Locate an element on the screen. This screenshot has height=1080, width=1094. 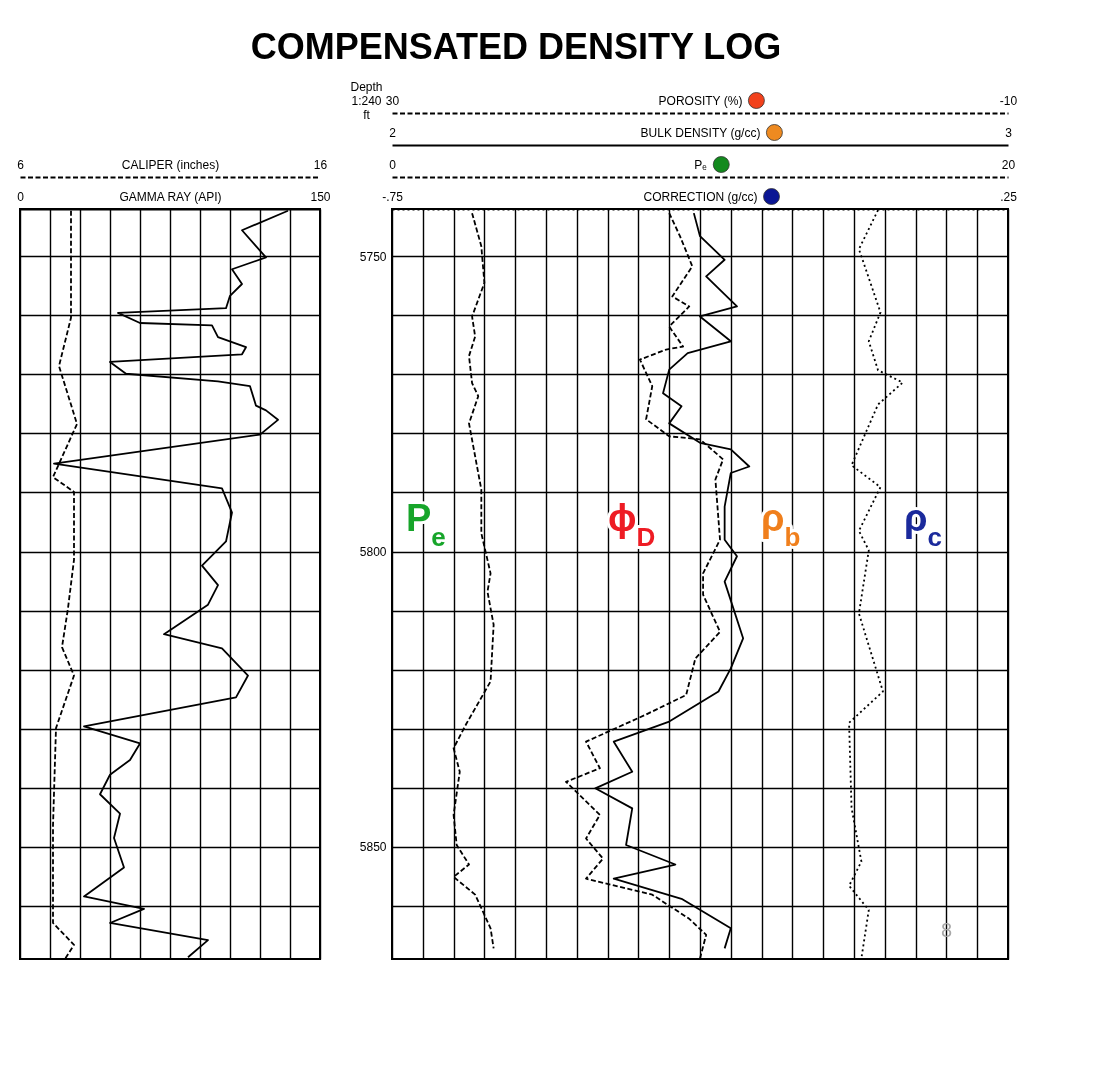
x-tick-label: .25 is located at coordinates (1009, 196).